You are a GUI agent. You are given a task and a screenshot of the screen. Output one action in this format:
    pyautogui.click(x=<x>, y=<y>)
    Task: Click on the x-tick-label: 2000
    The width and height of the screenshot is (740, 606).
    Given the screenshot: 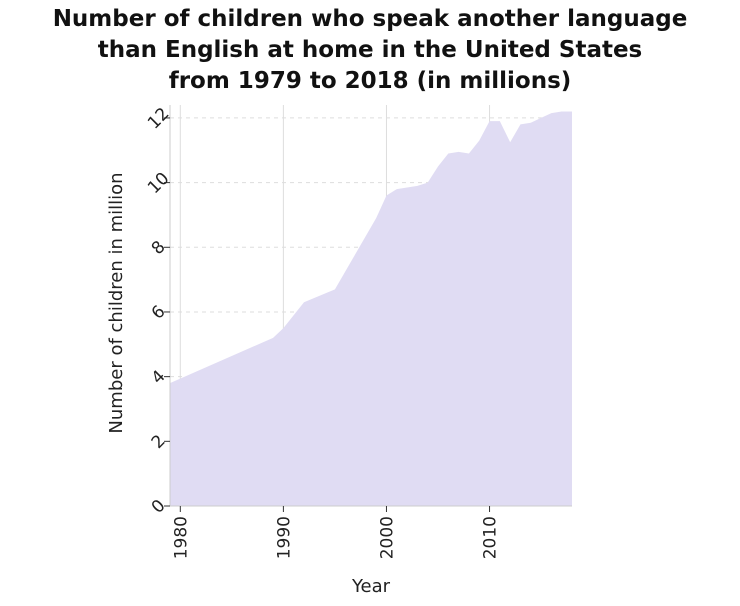 What is the action you would take?
    pyautogui.click(x=387, y=537)
    